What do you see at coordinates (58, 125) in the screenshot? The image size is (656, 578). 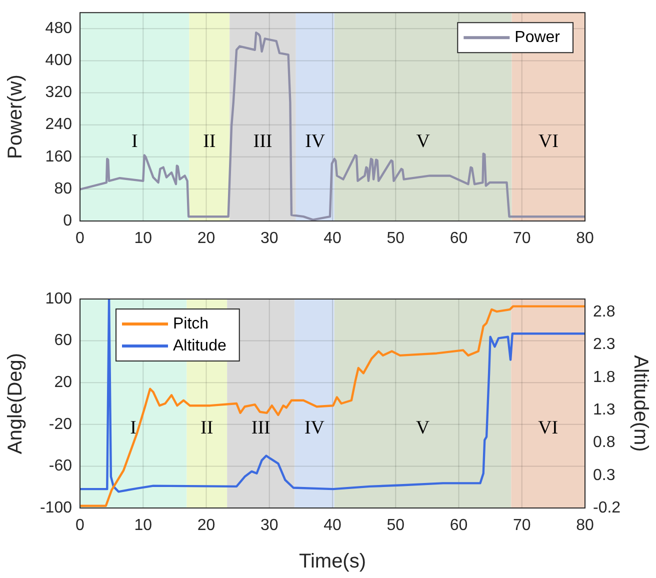 I see `y-tick-label: 240` at bounding box center [58, 125].